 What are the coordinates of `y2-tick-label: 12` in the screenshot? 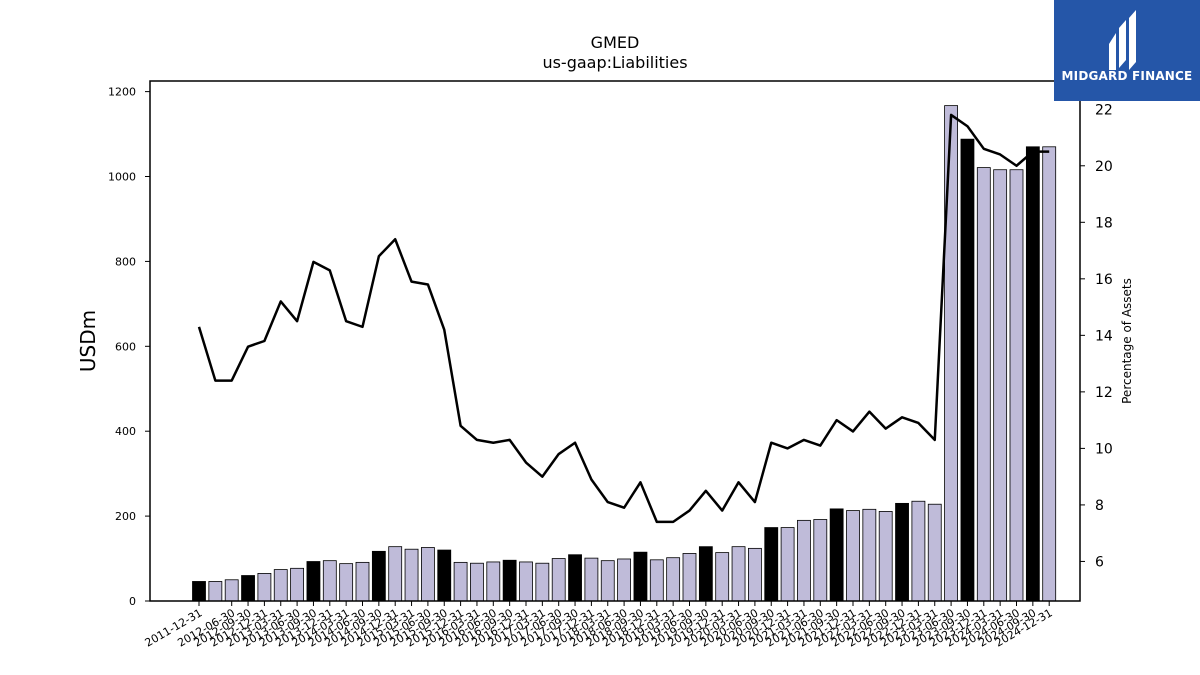 It's located at (1104, 393).